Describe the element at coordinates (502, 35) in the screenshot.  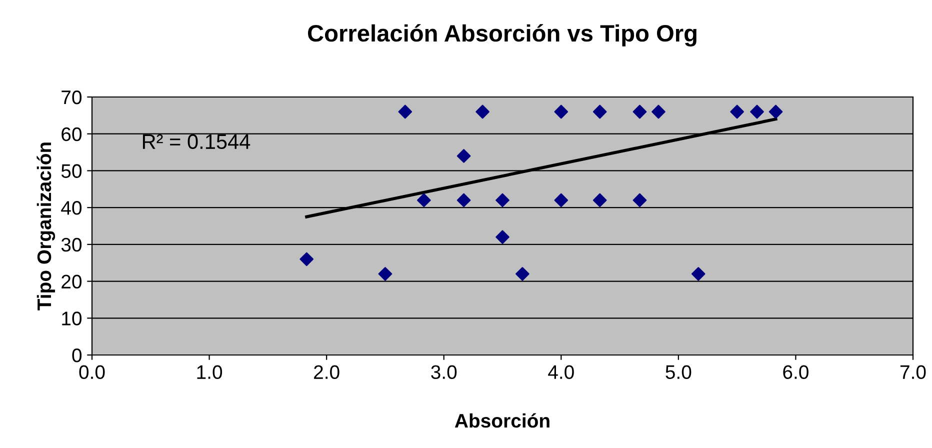
I see `chart-title: Correlación Absorción vs Tipo Org` at that location.